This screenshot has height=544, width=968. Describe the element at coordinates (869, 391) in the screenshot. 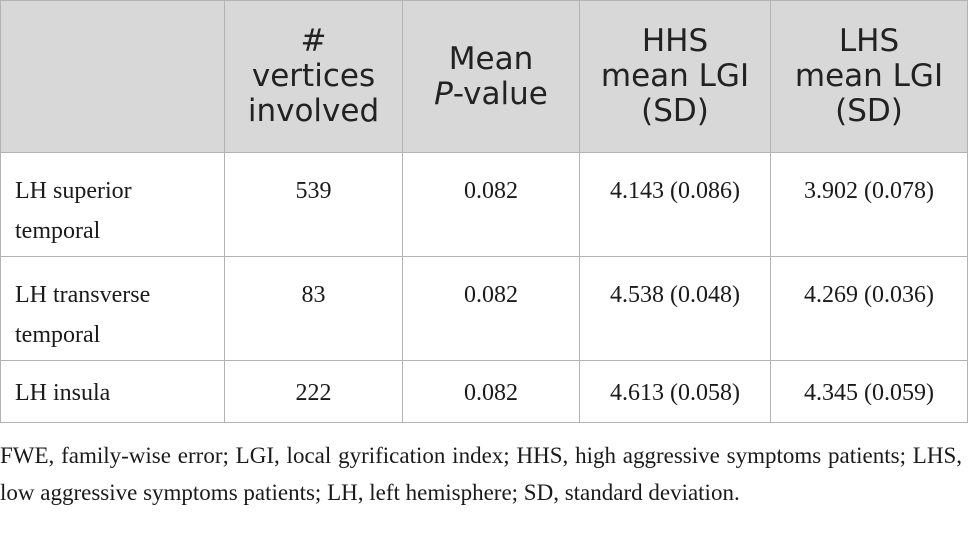

I see `lhs-cell: 4.345 (0.059)` at that location.